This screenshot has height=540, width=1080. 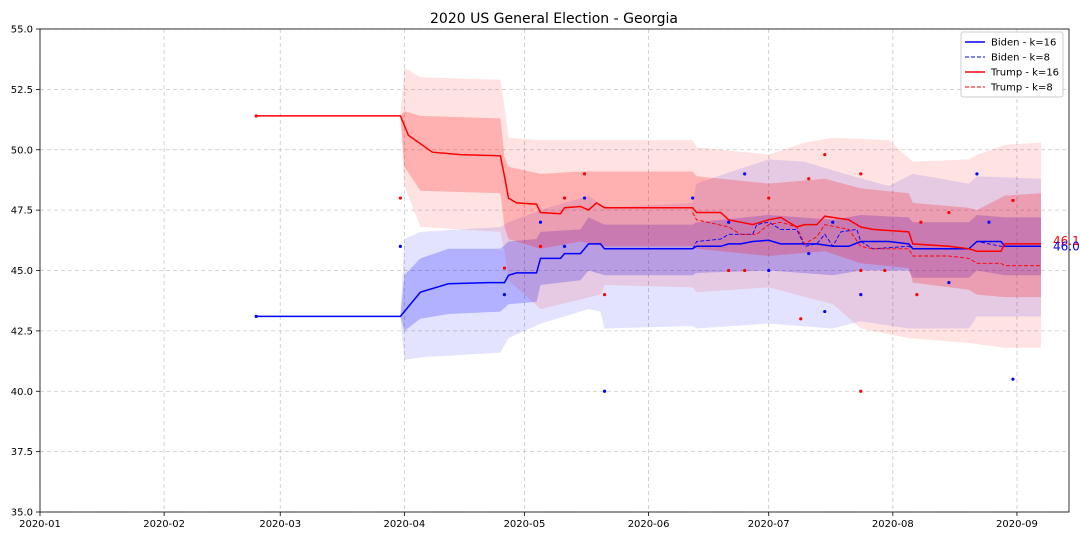 I want to click on y-tick-label: 37.5, so click(x=22, y=452).